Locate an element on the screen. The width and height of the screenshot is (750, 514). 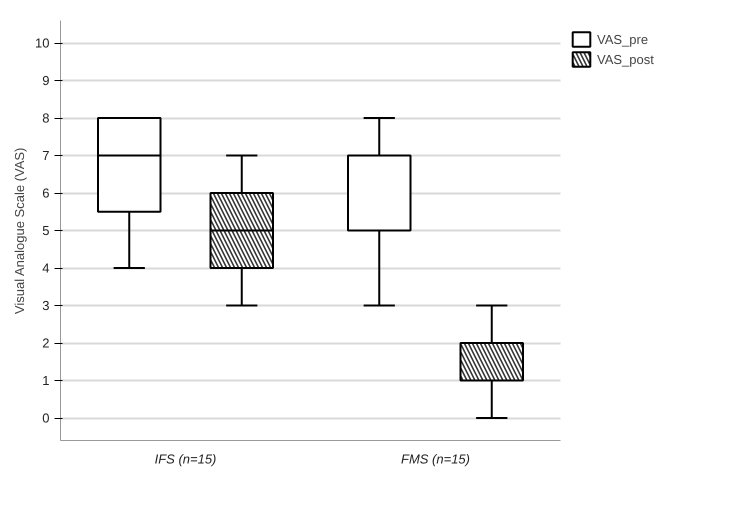
y-tick-label: 8 is located at coordinates (46, 118).